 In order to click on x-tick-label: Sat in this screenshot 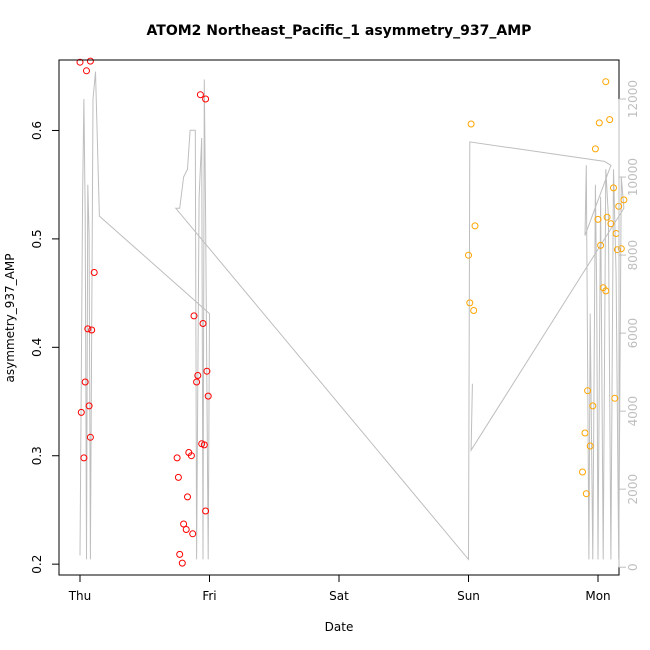, I will do `click(339, 596)`.